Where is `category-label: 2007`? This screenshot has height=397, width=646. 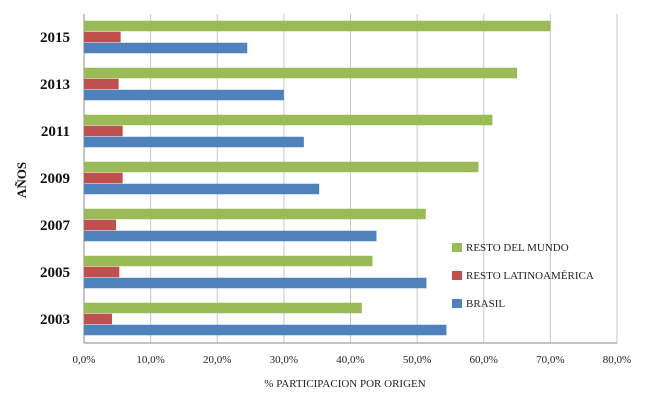 category-label: 2007 is located at coordinates (55, 226).